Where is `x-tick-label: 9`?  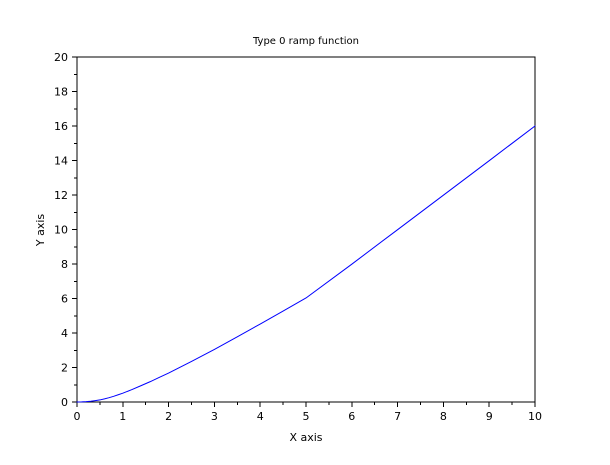
x-tick-label: 9 is located at coordinates (489, 416).